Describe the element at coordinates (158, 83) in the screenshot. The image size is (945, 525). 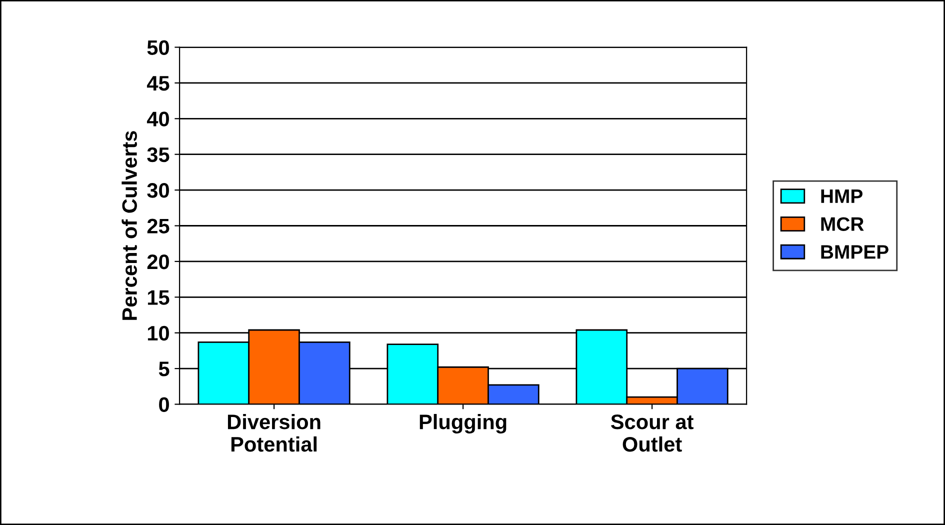
I see `y-tick-label: 45` at that location.